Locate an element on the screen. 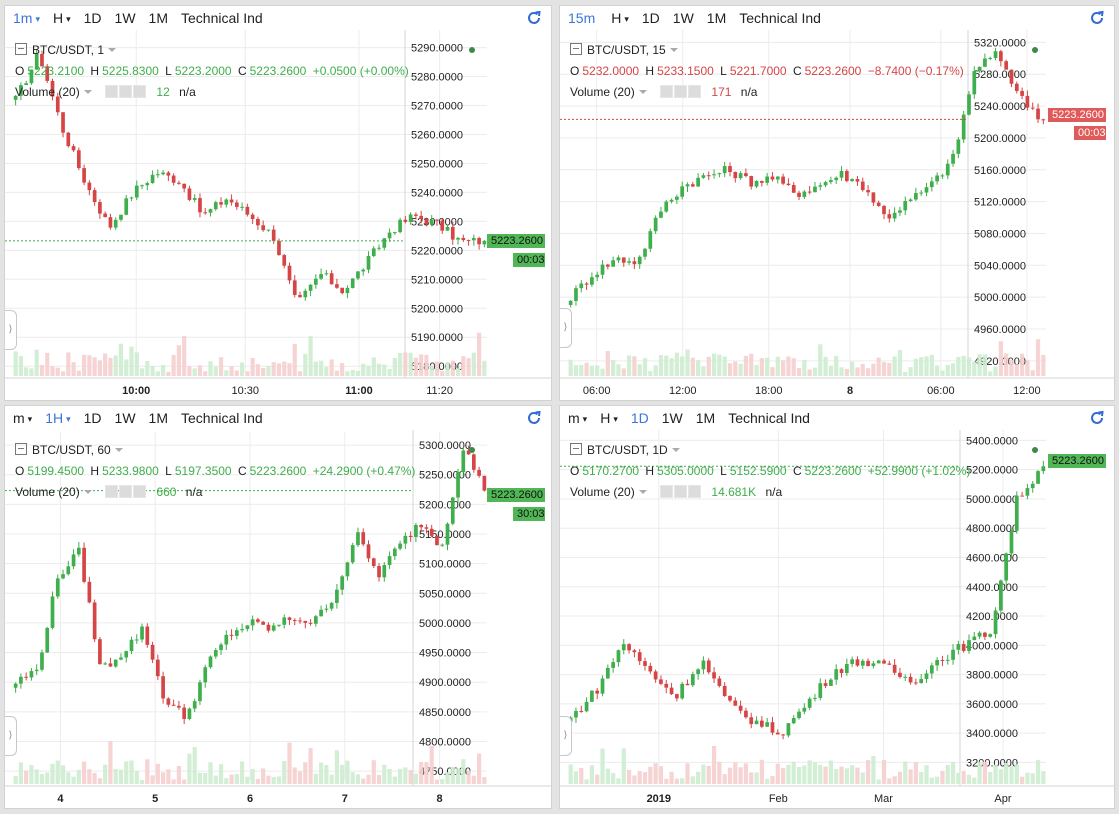  y-tick-label: 5220.0000 is located at coordinates (437, 251).